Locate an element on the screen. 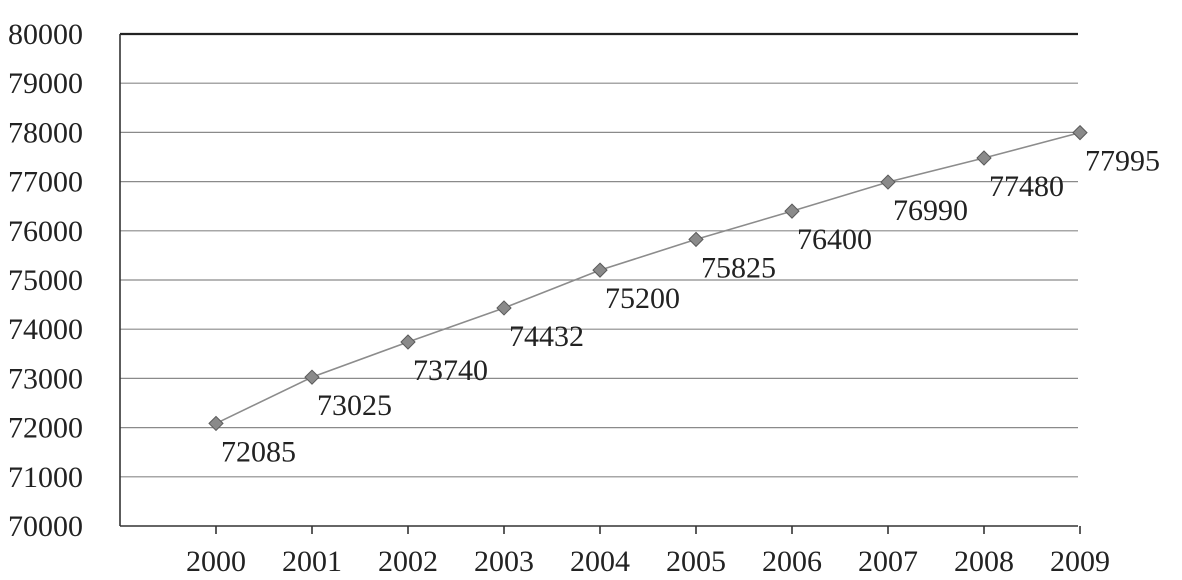 The height and width of the screenshot is (580, 1182). data-point-2000 is located at coordinates (216, 423).